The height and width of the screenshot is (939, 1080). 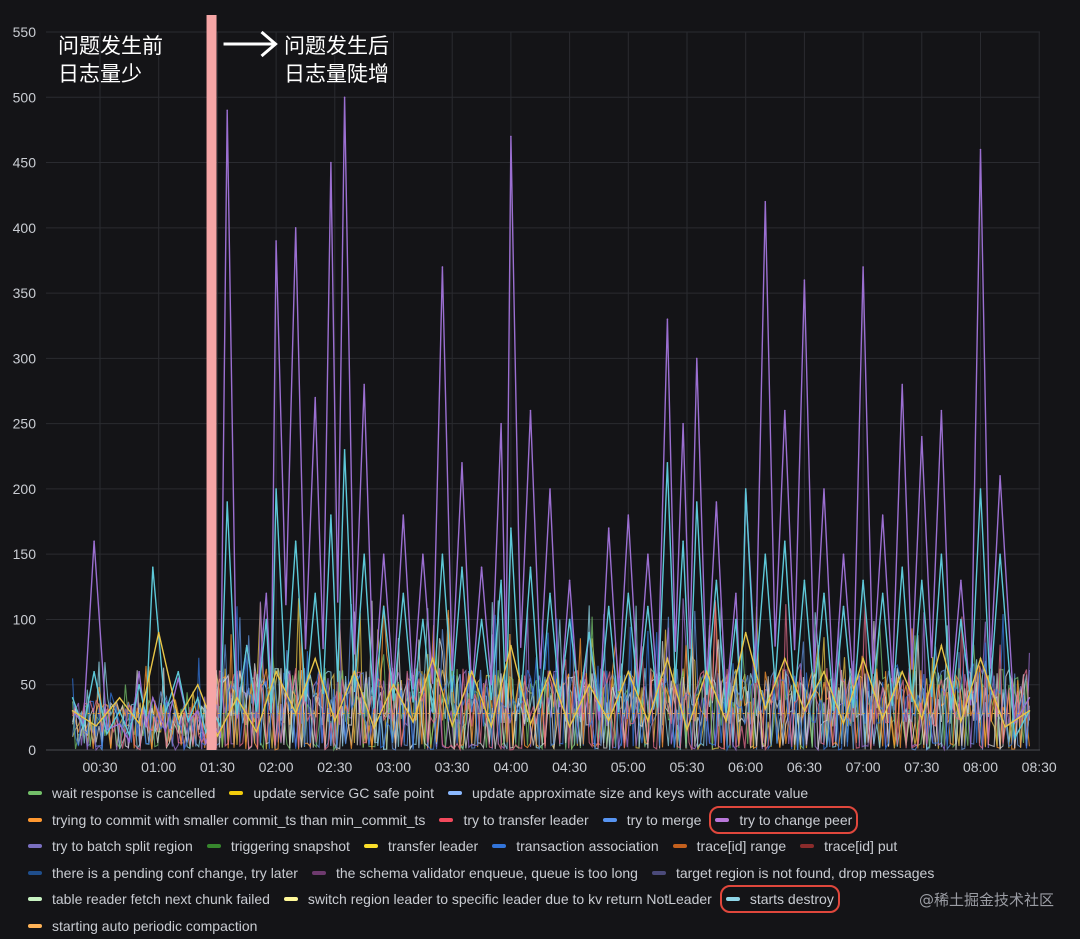 What do you see at coordinates (25, 554) in the screenshot?
I see `y-tick-label: 150` at bounding box center [25, 554].